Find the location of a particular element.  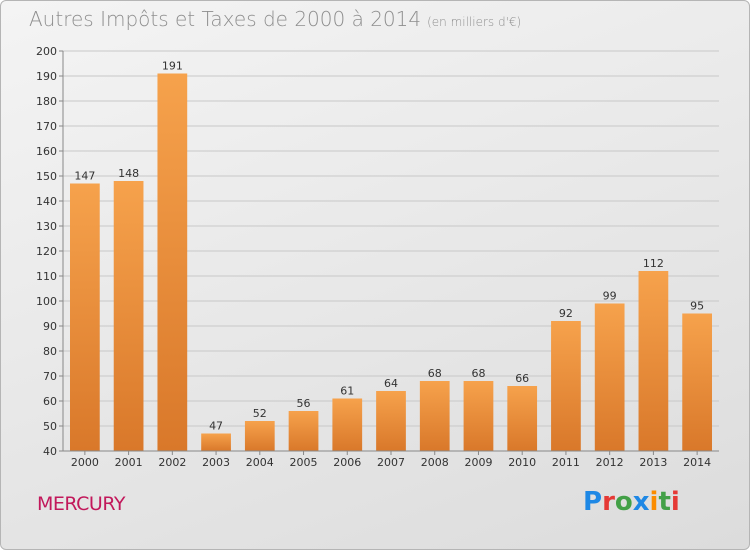

chart-title-text: Autres Impôts et Taxes de 2000 à 2014 is located at coordinates (225, 19).